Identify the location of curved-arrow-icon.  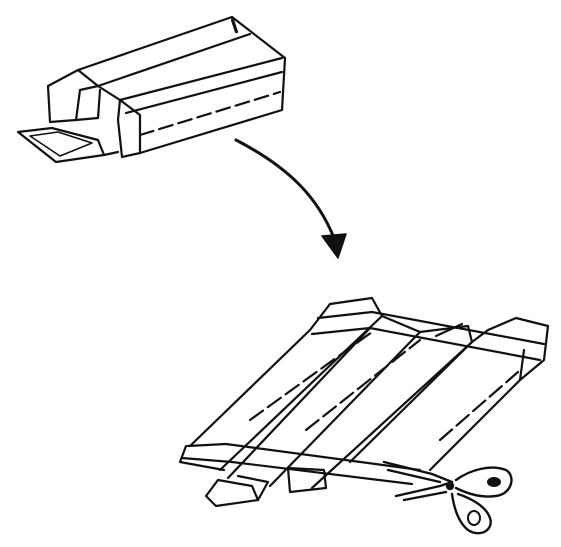
(290, 198).